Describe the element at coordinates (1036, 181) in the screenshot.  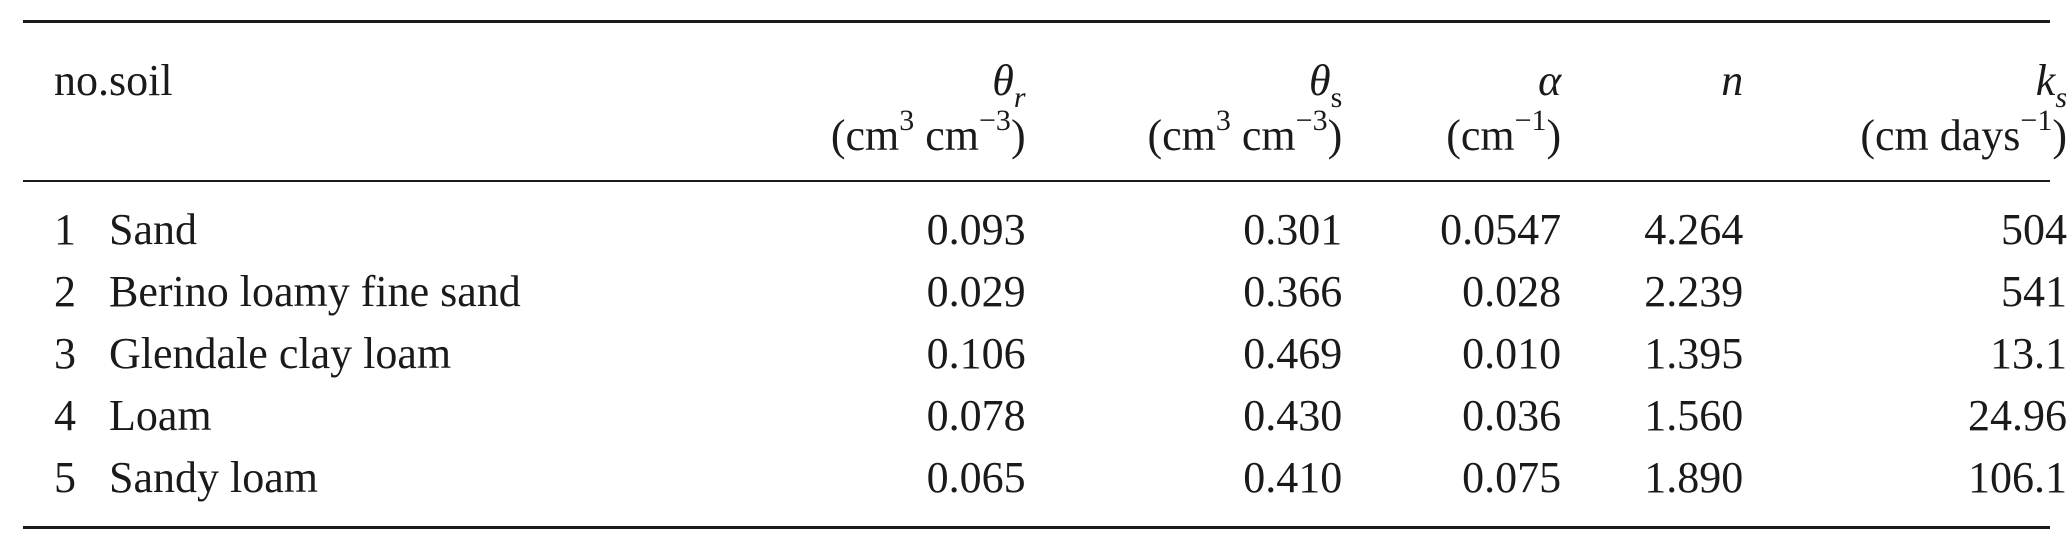
I see `table-header-rule` at that location.